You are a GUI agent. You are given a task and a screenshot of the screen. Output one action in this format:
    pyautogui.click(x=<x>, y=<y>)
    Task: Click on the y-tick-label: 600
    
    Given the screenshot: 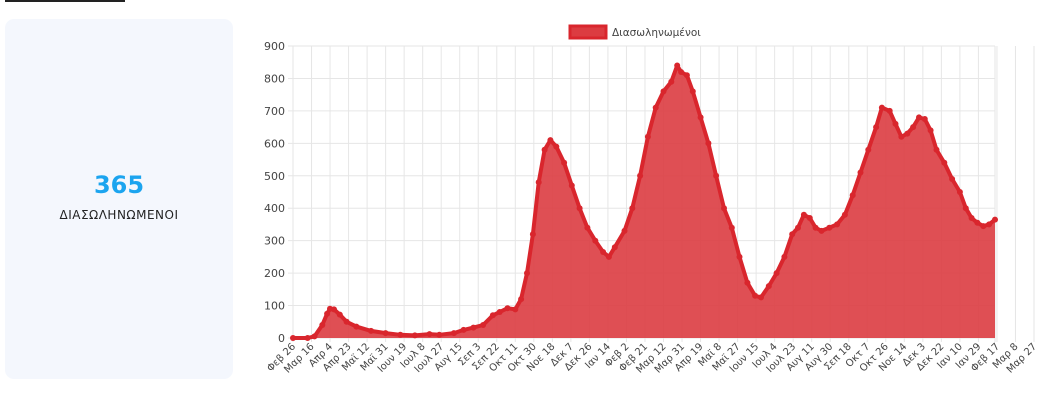 What is the action you would take?
    pyautogui.click(x=274, y=143)
    